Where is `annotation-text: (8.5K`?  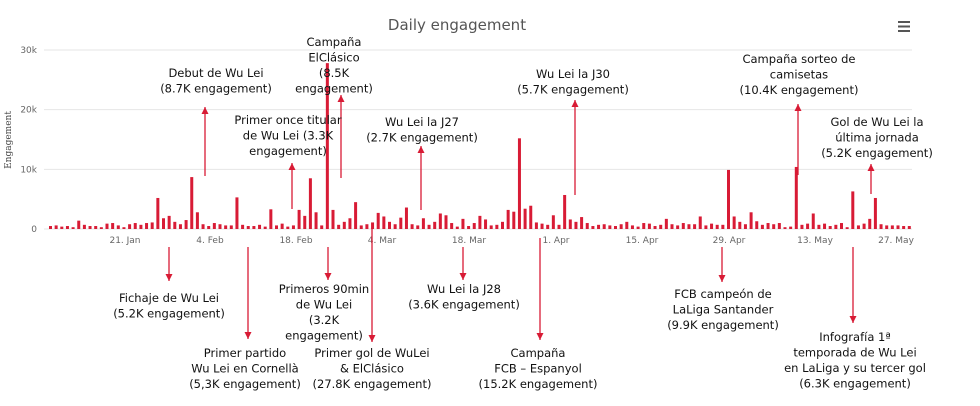 annotation-text: (8.5K is located at coordinates (334, 73).